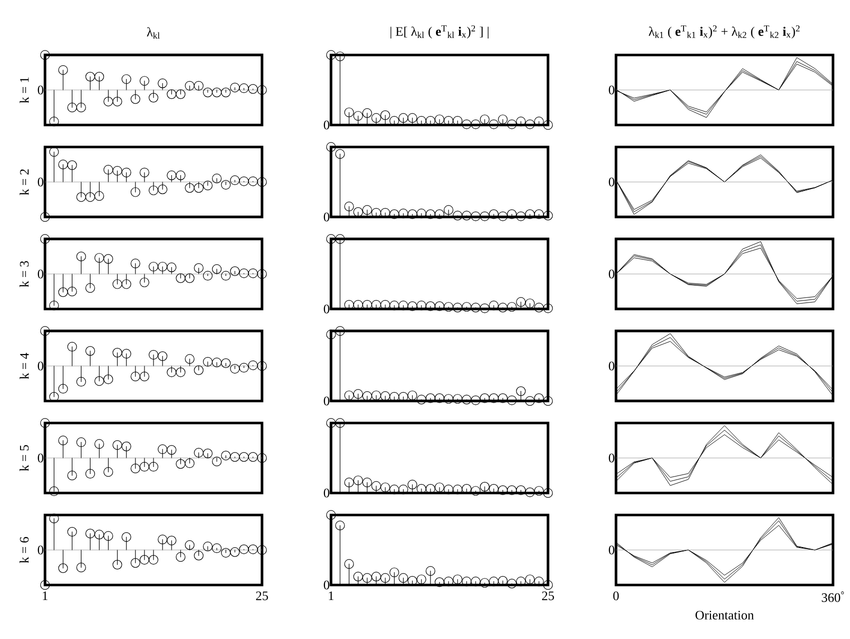 This screenshot has width=850, height=639. Describe the element at coordinates (833, 597) in the screenshot. I see `x-tick-label: 360$^{°}$` at that location.